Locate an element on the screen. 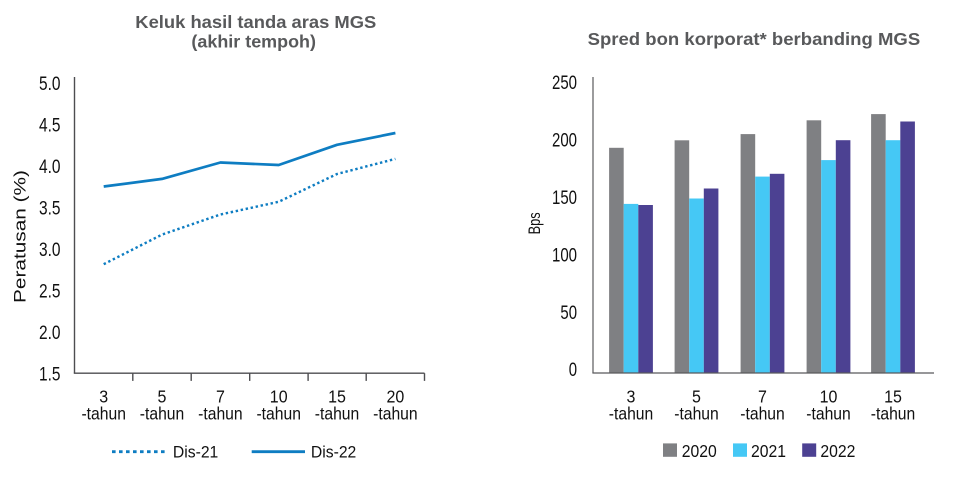  svg-text: Bps is located at coordinates (534, 223).